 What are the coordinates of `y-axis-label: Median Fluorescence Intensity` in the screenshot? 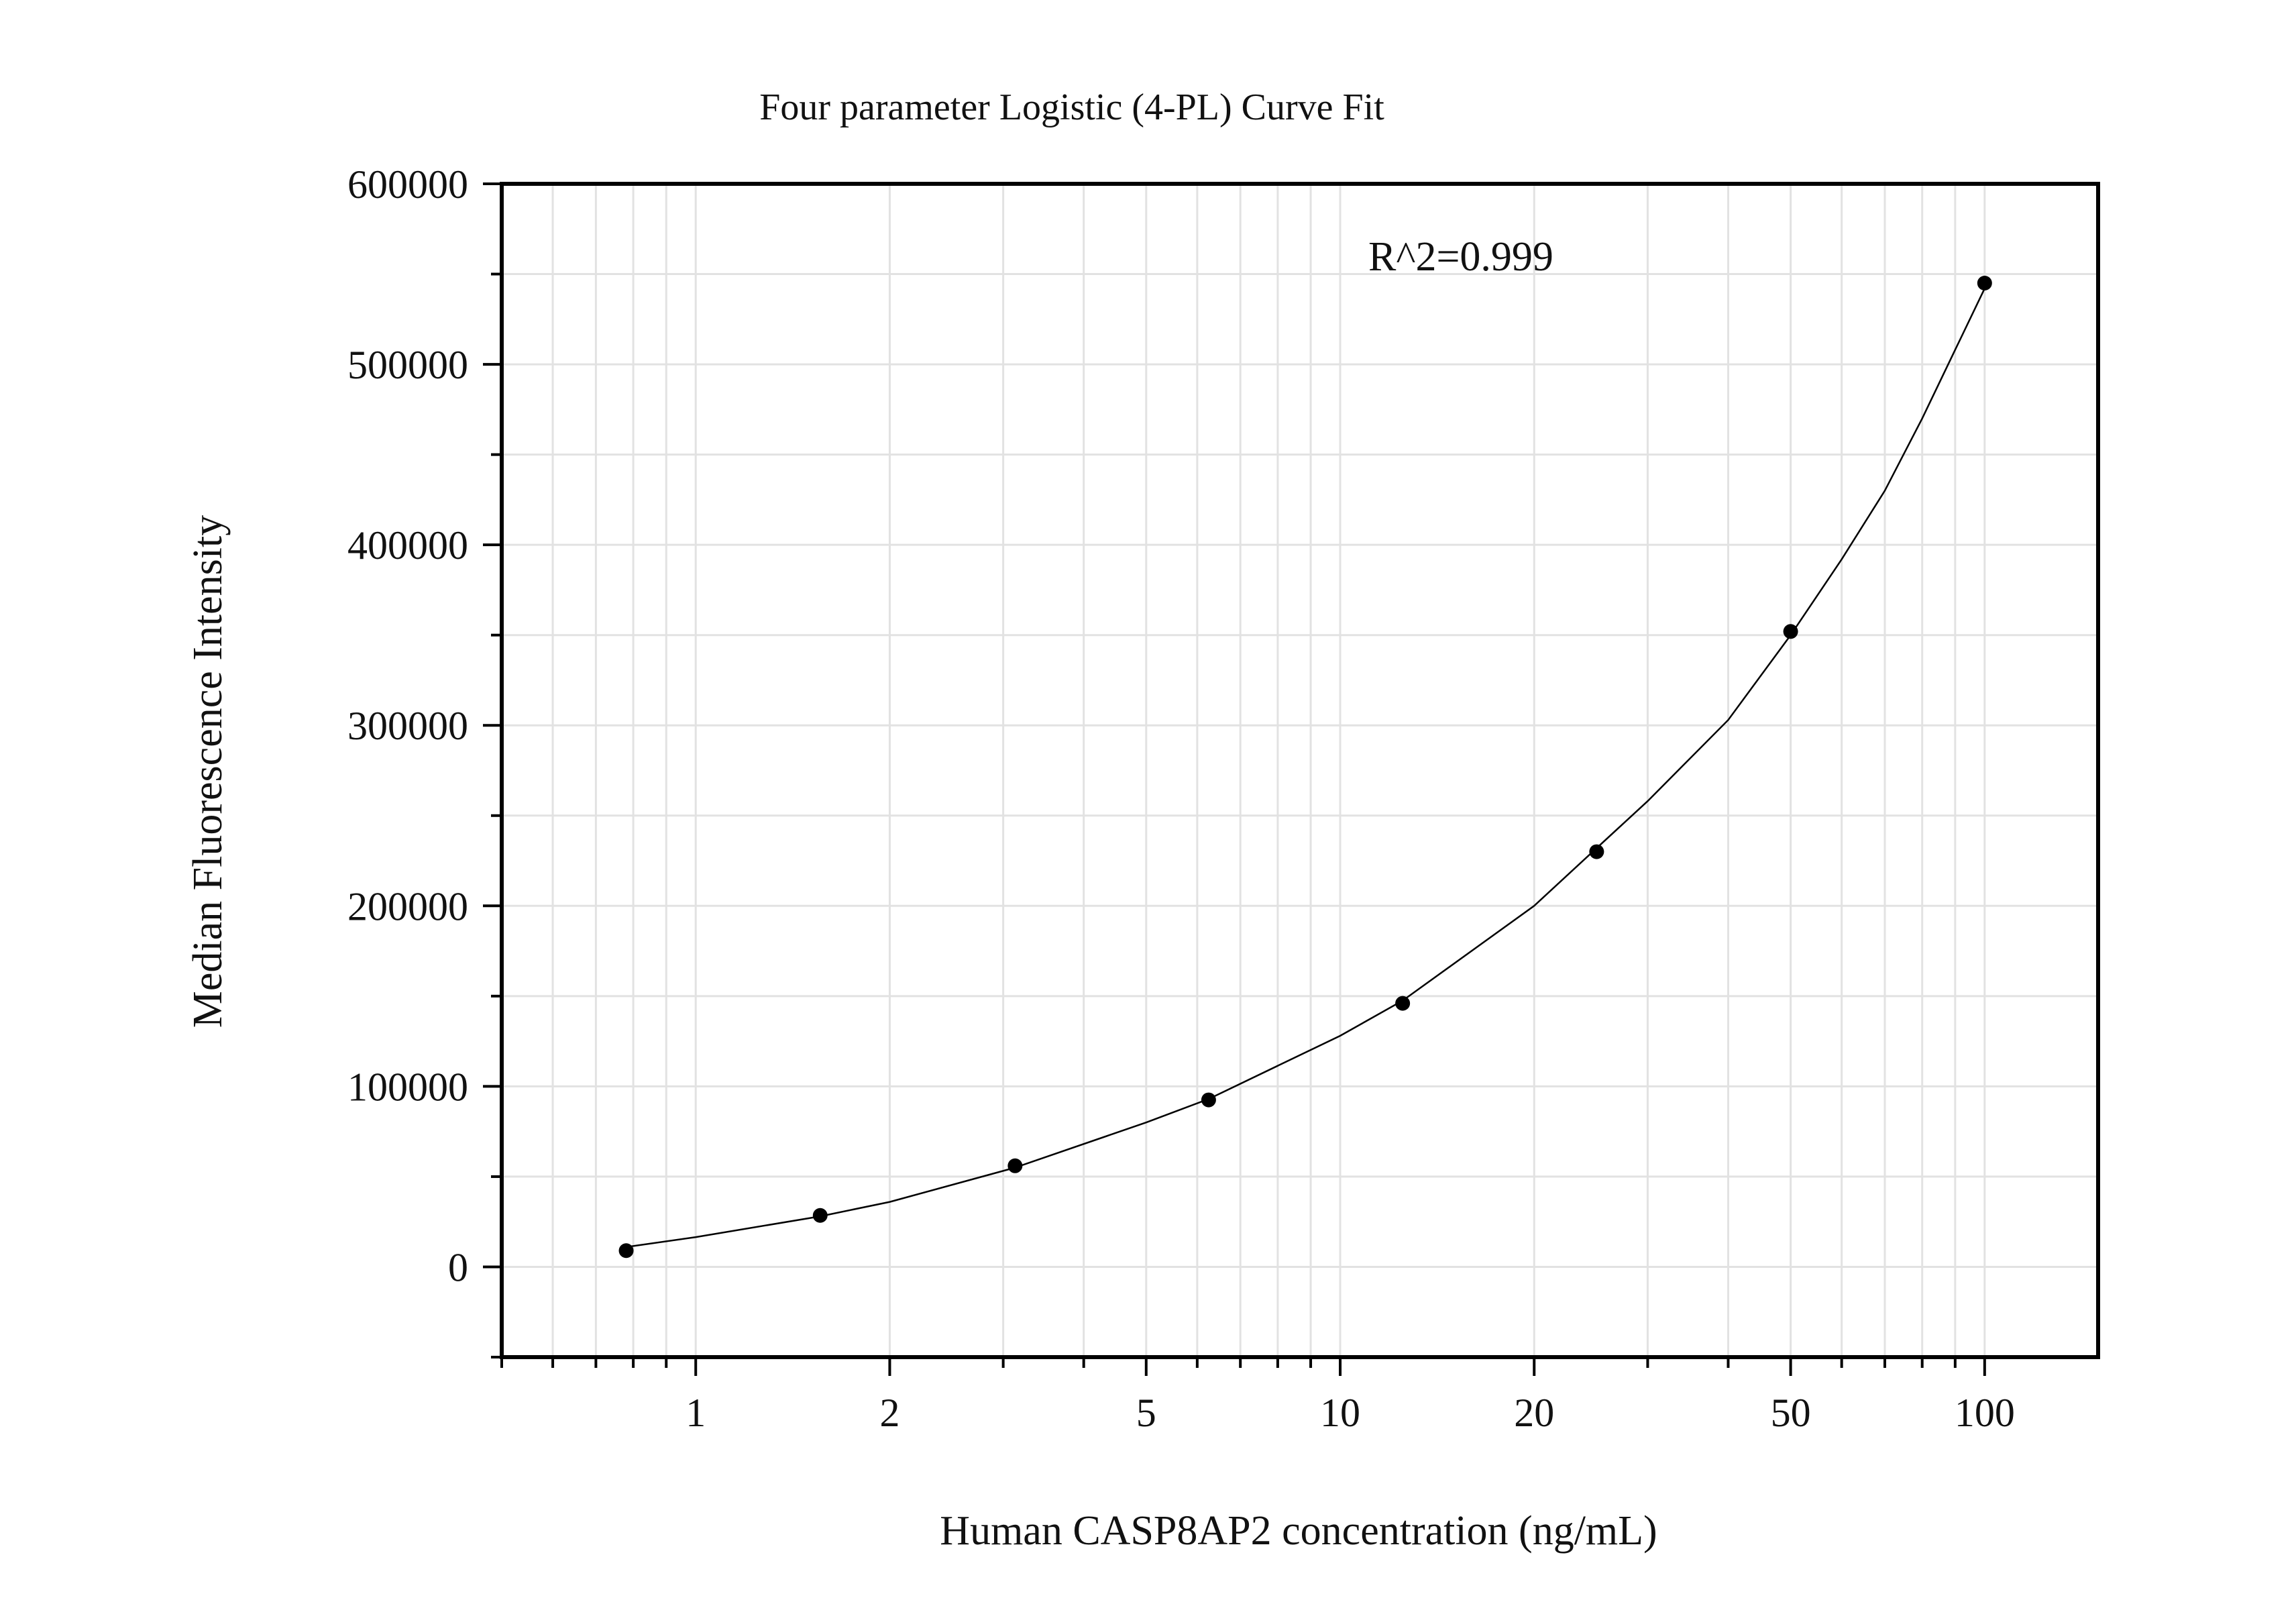 It's located at (208, 772).